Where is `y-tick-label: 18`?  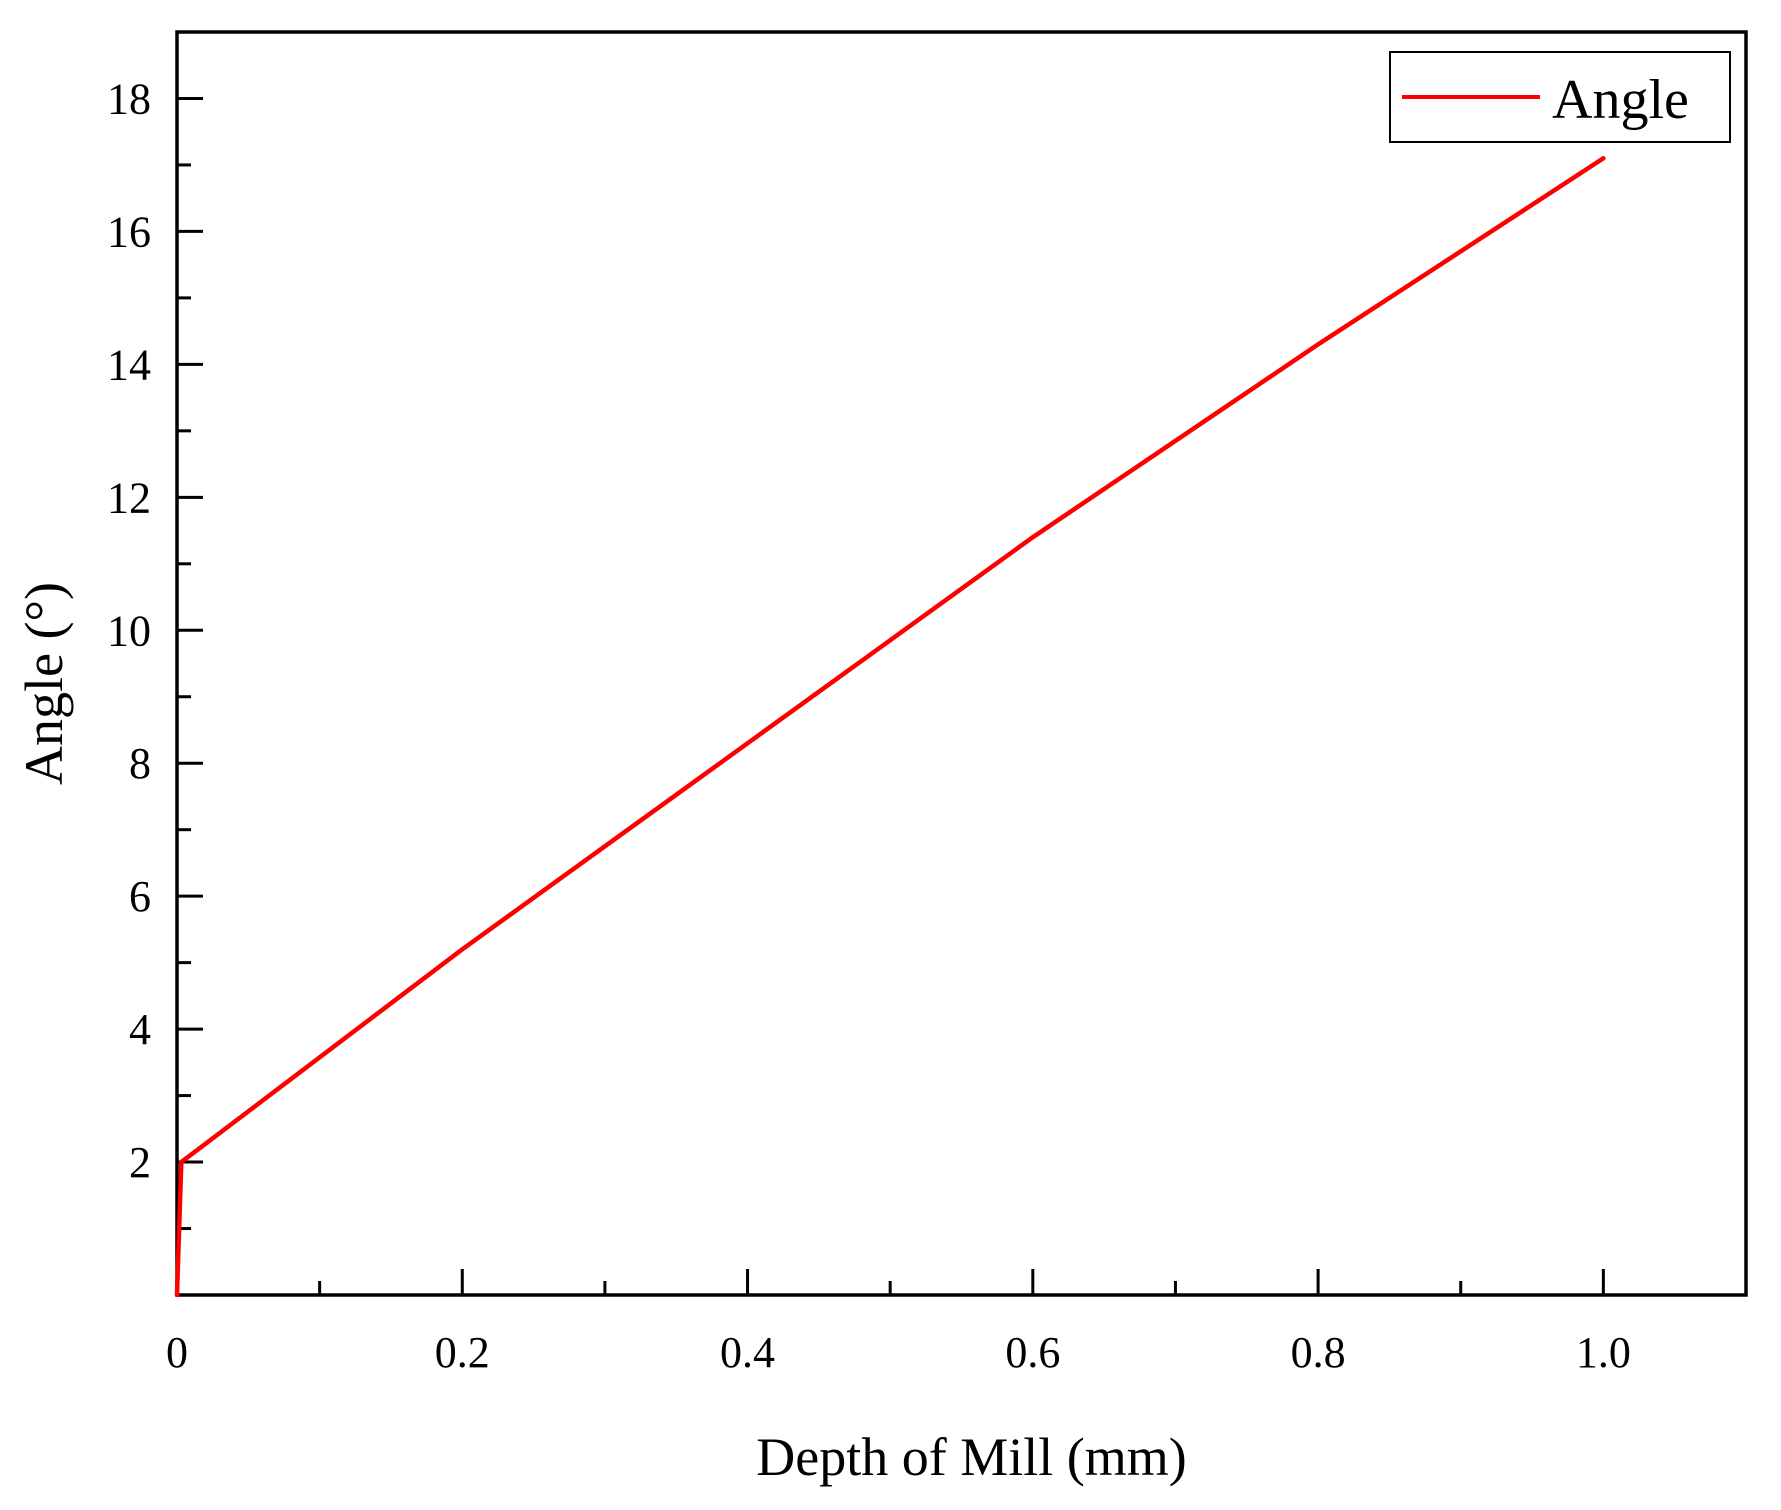 y-tick-label: 18 is located at coordinates (129, 98).